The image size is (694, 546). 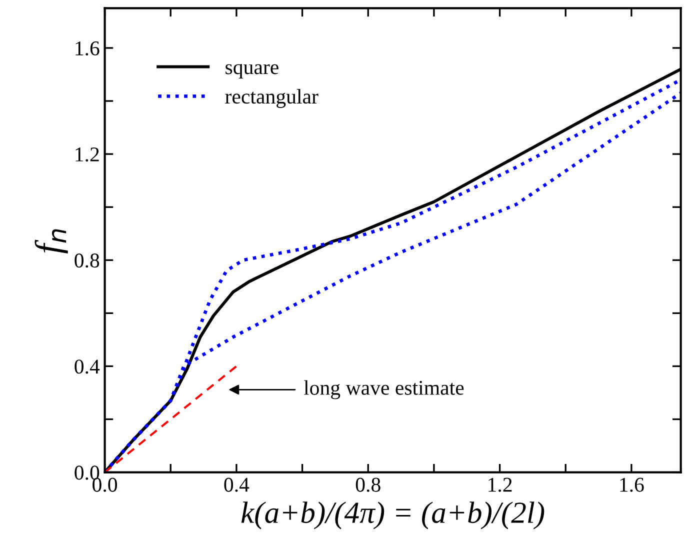 I want to click on annotation: long wave estimate, so click(x=384, y=390).